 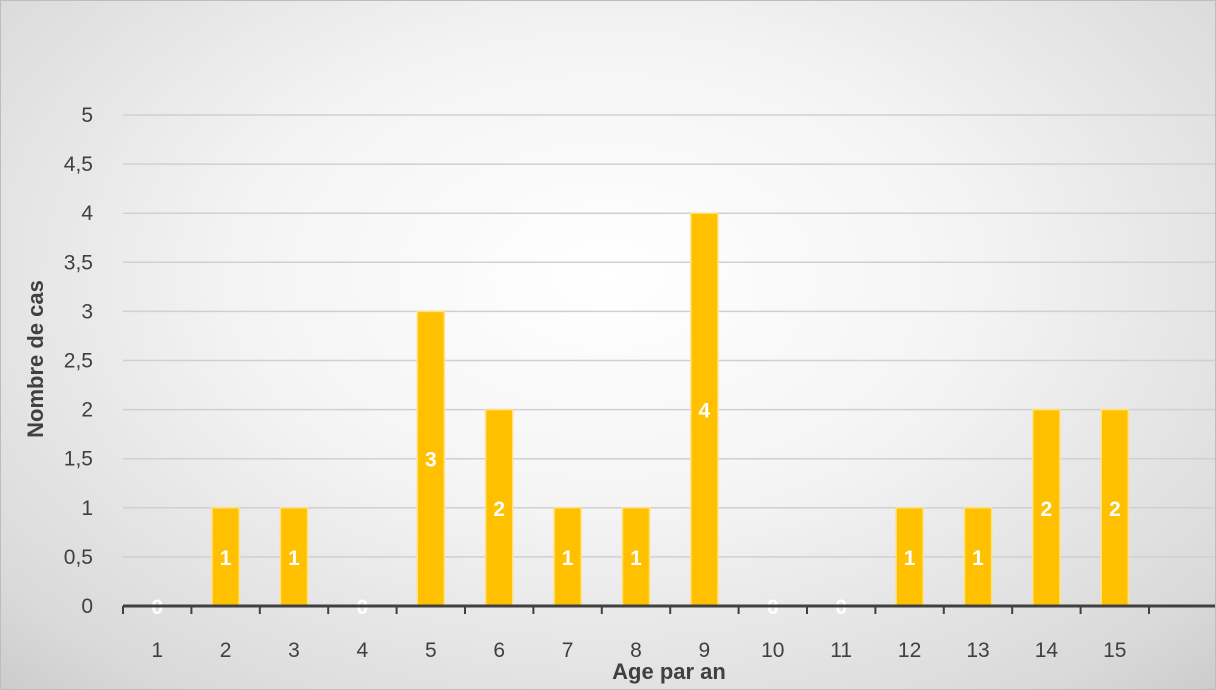 What do you see at coordinates (1114, 650) in the screenshot?
I see `x-tick-label: 15` at bounding box center [1114, 650].